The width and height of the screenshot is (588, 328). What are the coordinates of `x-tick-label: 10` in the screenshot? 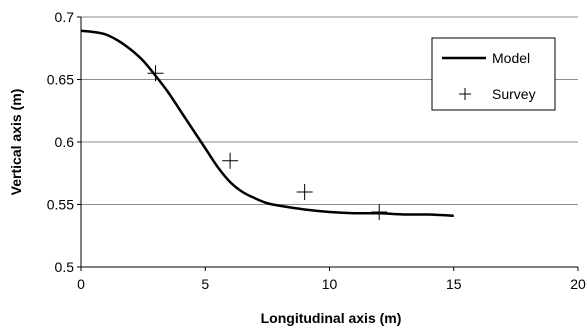 It's located at (330, 284).